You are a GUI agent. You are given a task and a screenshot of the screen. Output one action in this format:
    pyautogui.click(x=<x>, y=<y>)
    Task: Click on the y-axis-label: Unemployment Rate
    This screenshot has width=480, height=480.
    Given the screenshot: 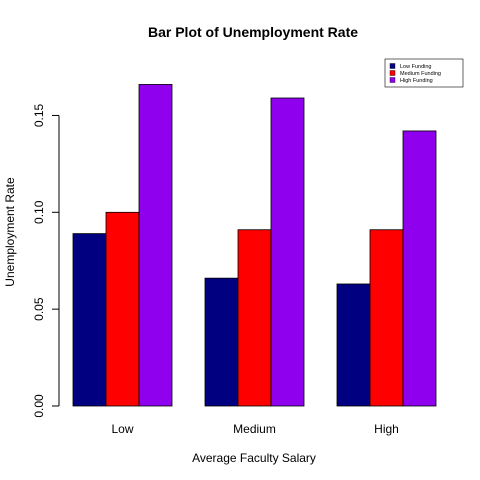 What is the action you would take?
    pyautogui.click(x=10, y=232)
    